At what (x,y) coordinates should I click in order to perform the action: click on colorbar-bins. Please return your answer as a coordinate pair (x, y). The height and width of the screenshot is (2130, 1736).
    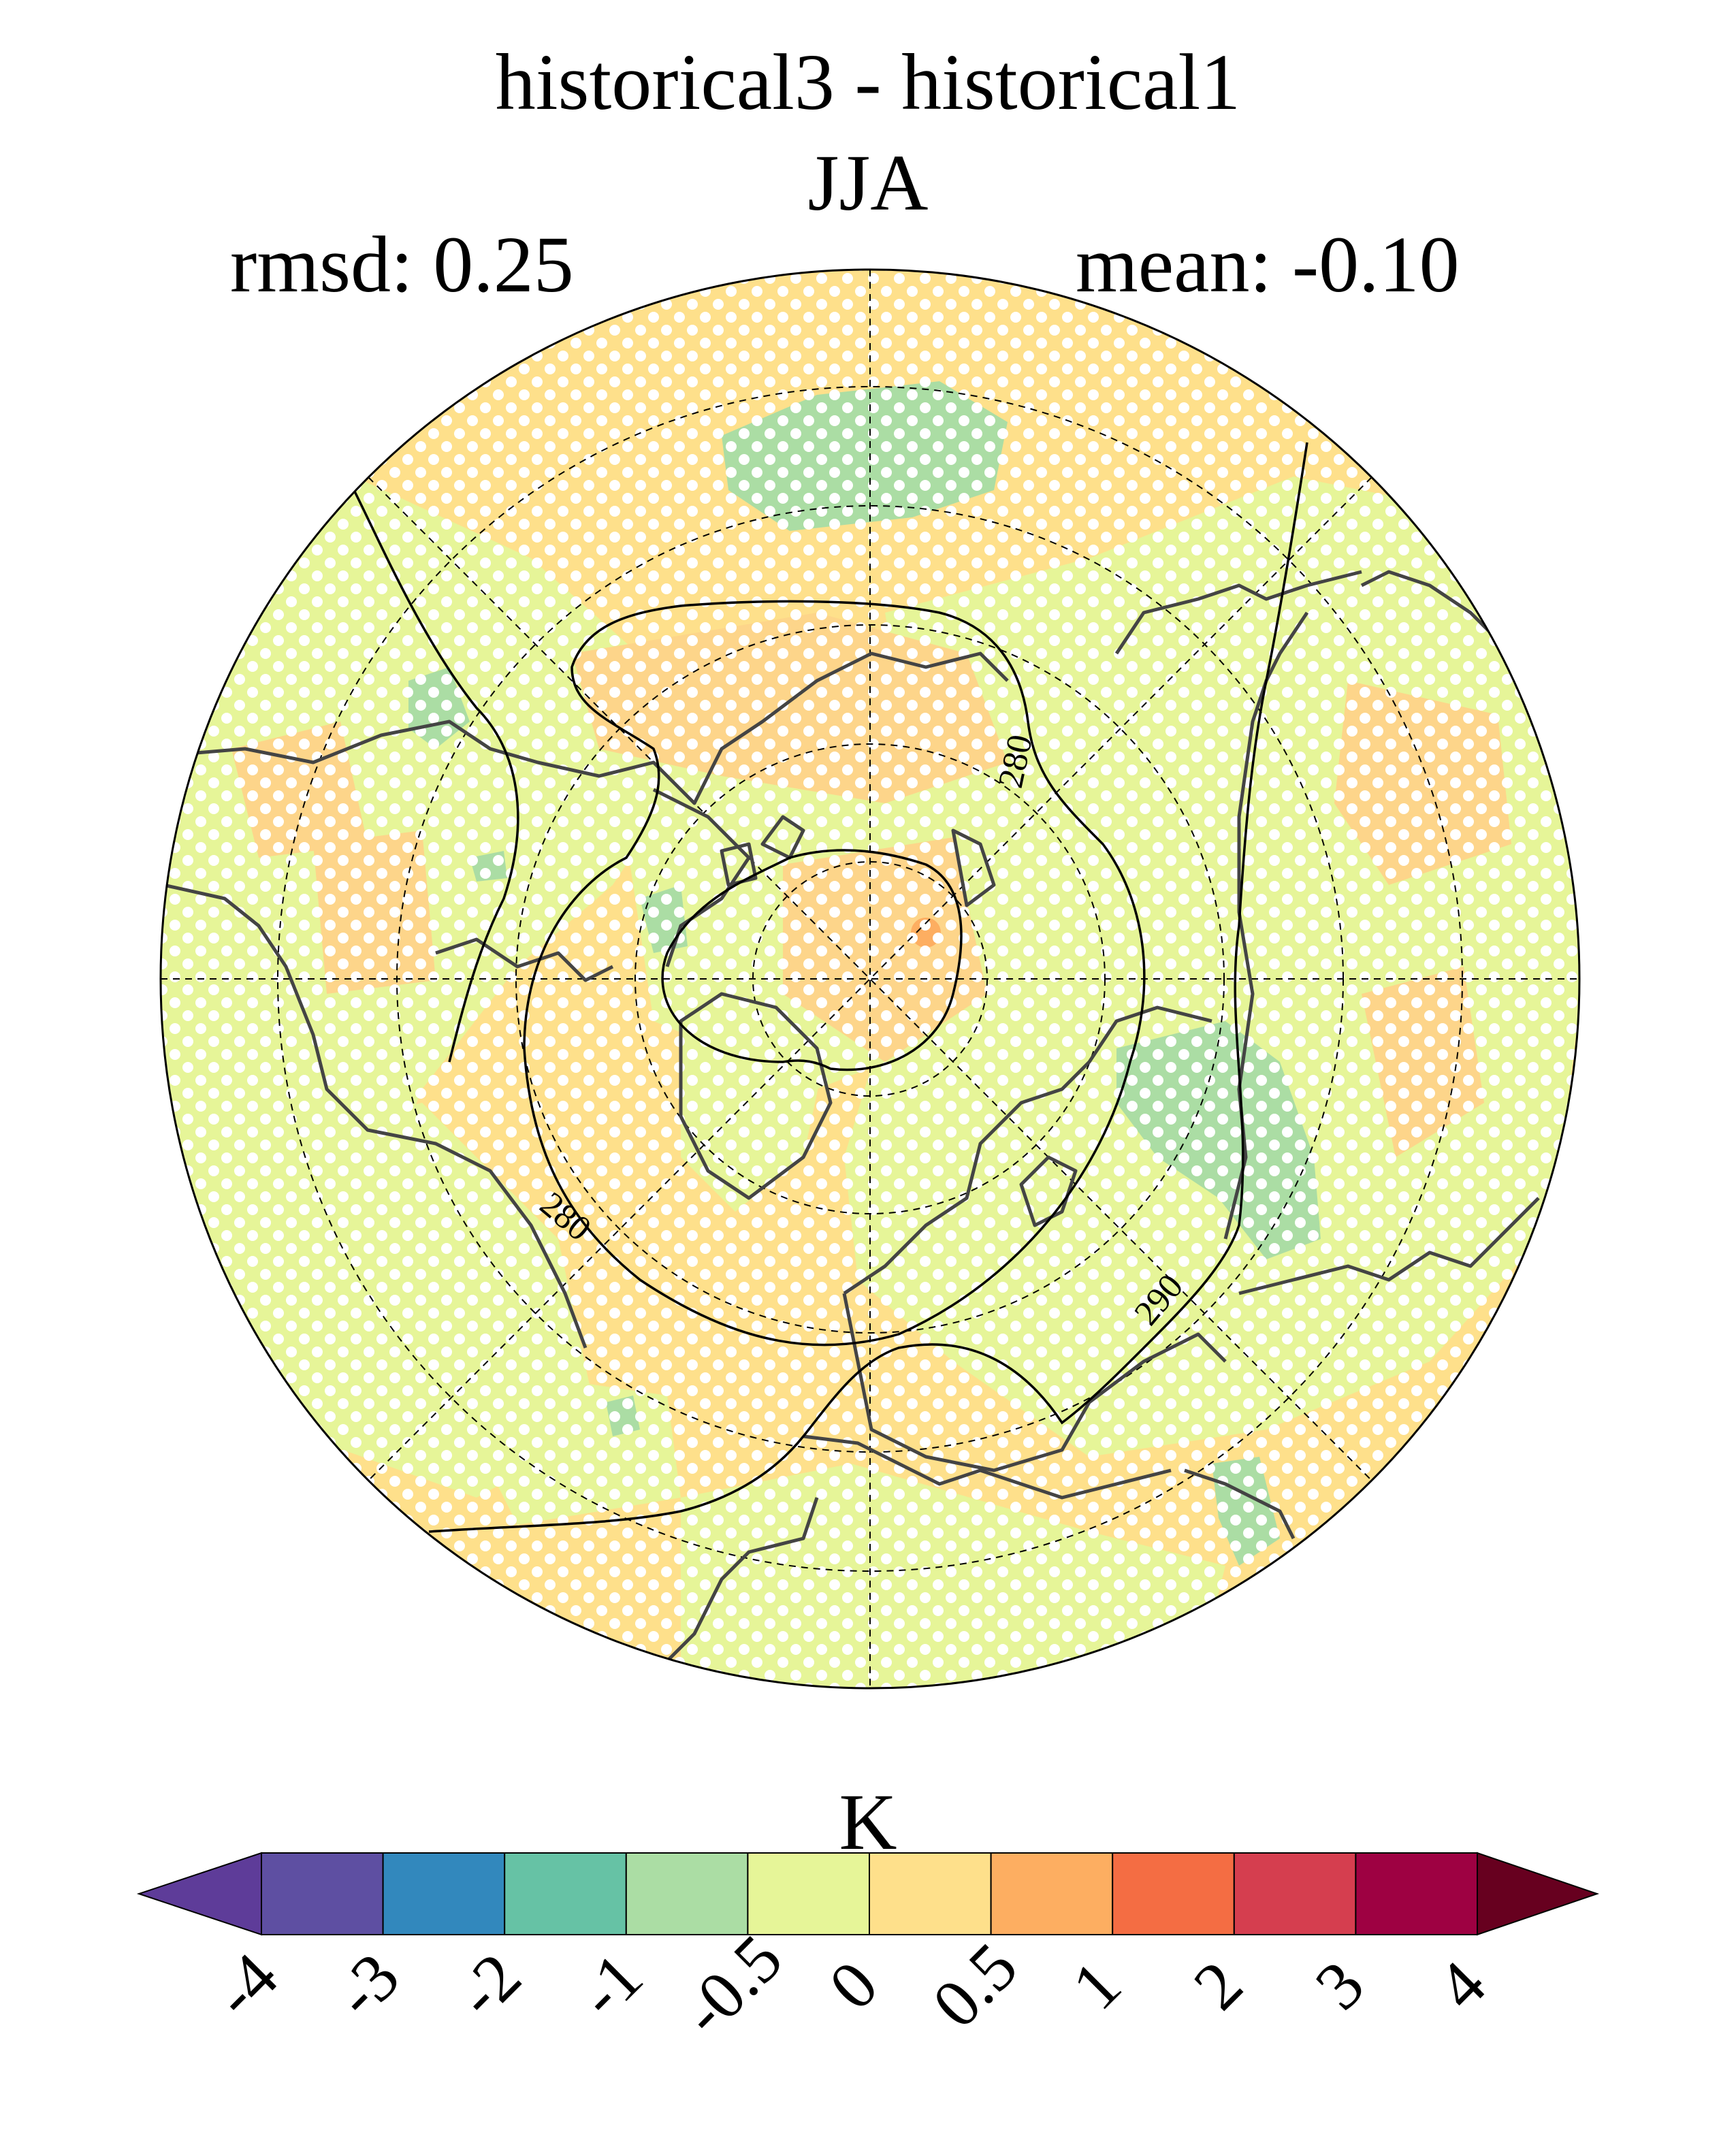
    Looking at the image, I should click on (868, 1894).